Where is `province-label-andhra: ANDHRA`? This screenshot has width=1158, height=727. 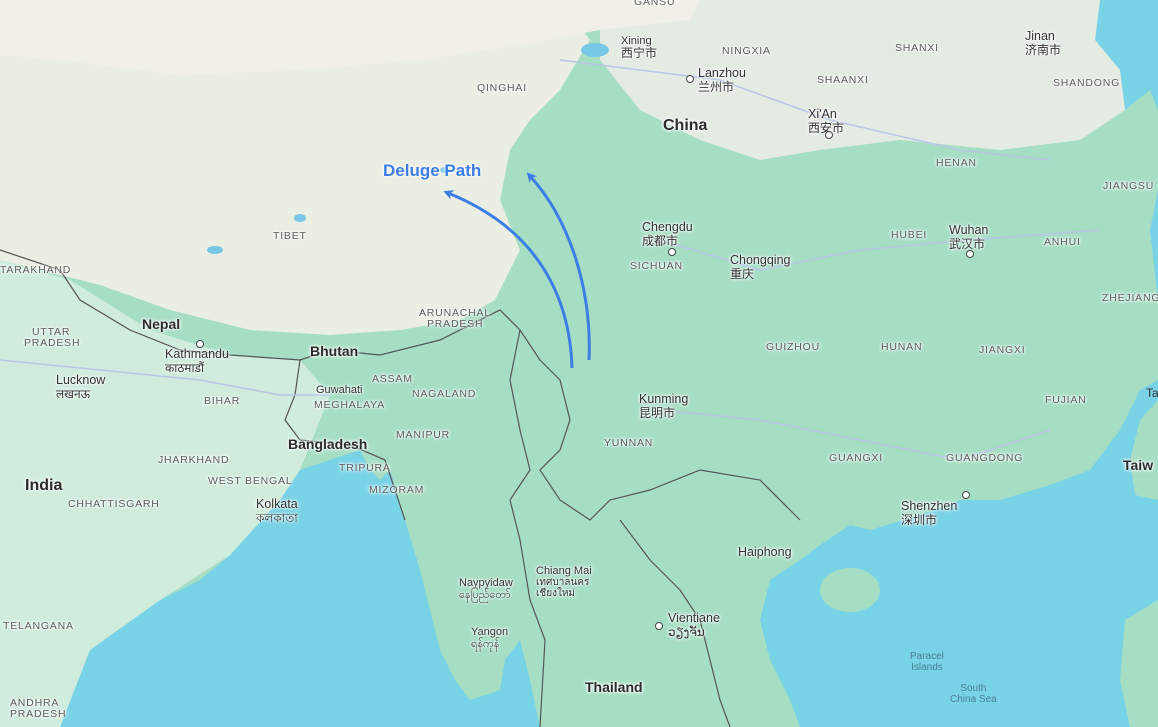
province-label-andhra: ANDHRA is located at coordinates (35, 703).